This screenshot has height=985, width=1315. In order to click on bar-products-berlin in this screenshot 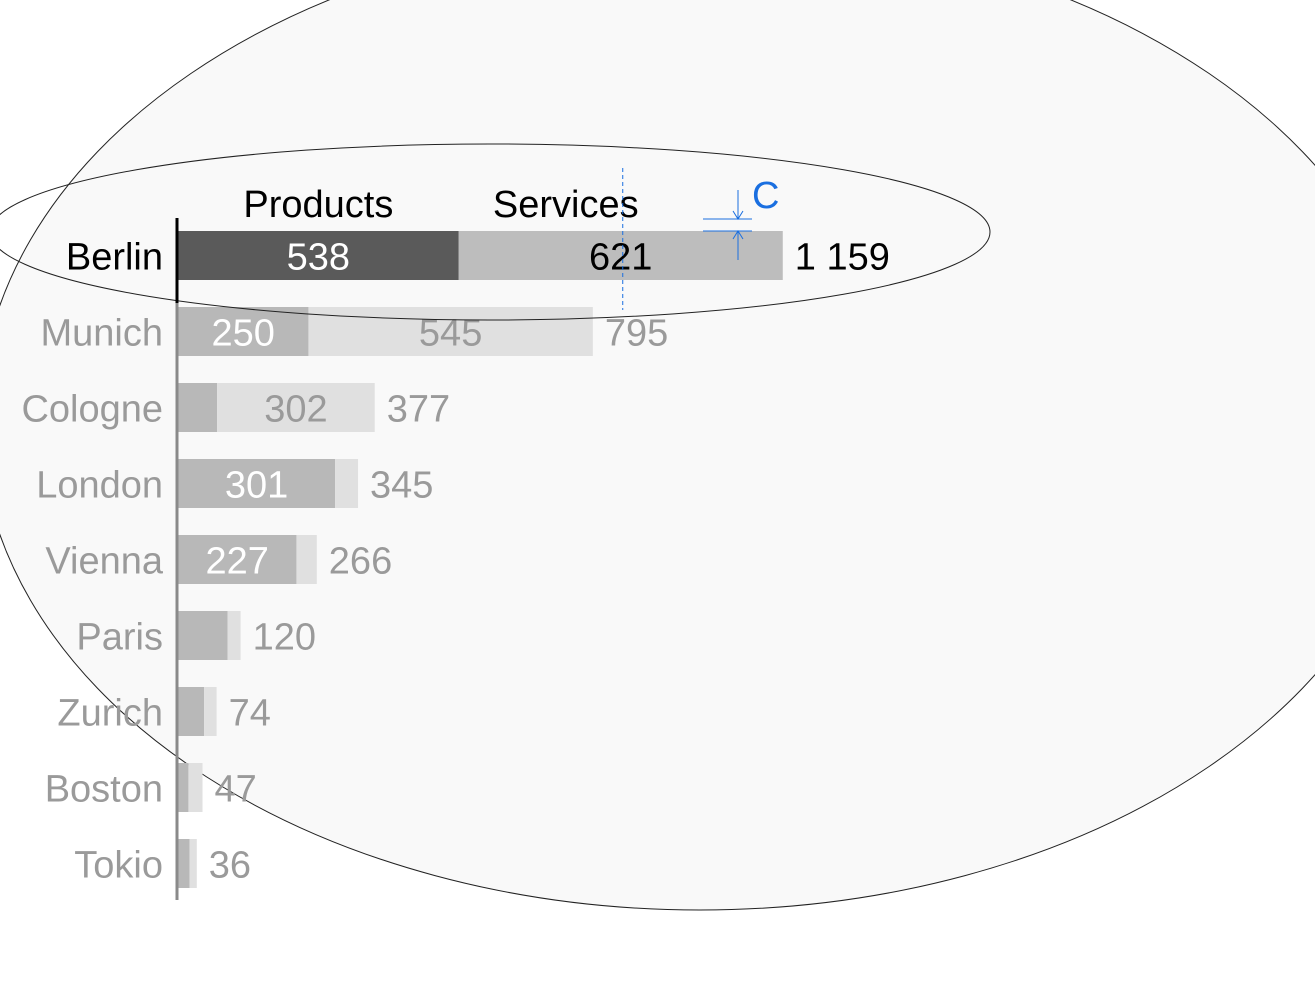, I will do `click(318, 255)`.